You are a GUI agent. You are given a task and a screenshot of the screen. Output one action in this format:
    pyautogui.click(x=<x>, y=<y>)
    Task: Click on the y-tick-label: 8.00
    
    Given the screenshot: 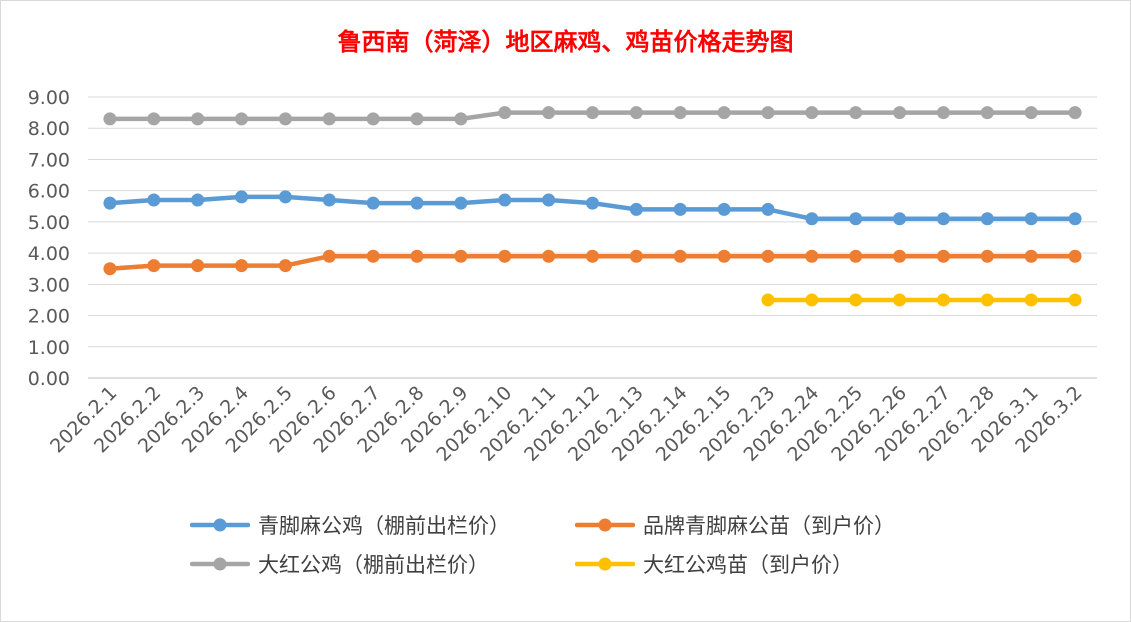 What is the action you would take?
    pyautogui.click(x=49, y=129)
    